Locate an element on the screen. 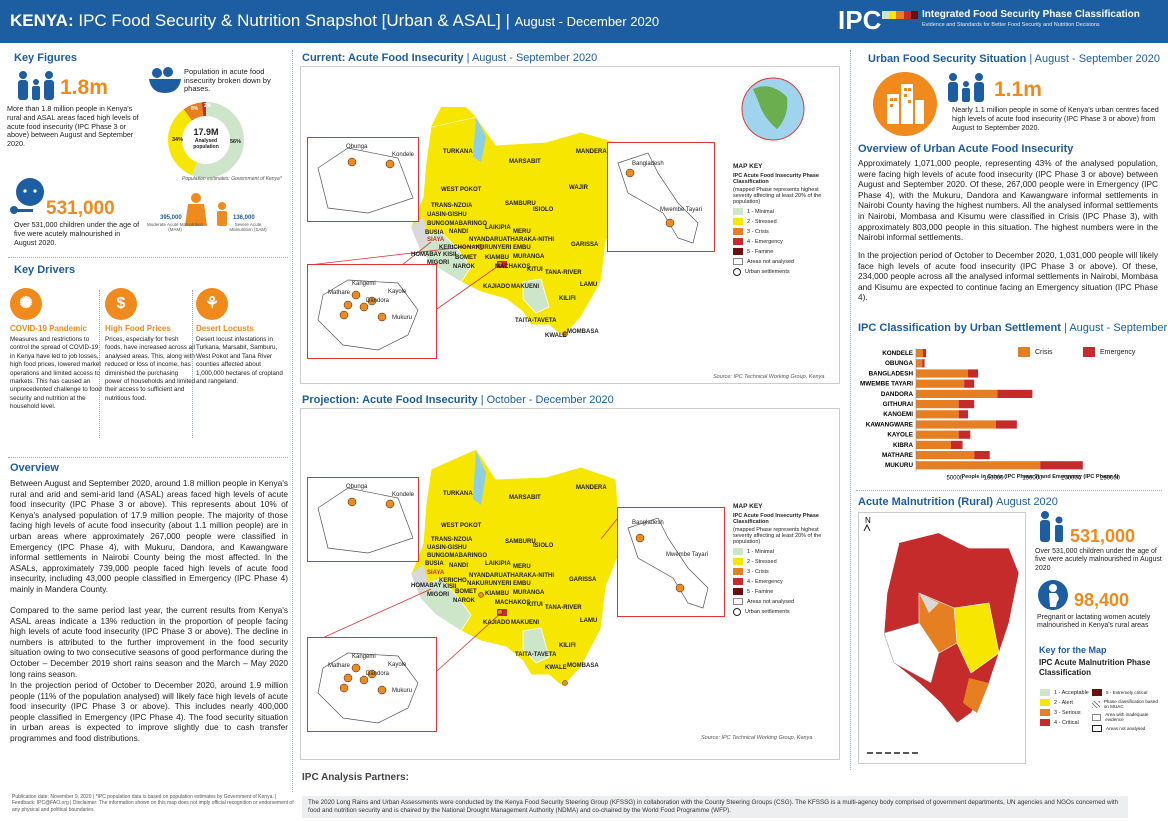 The image size is (1168, 821). legend-emergency: Emergency is located at coordinates (1109, 352).